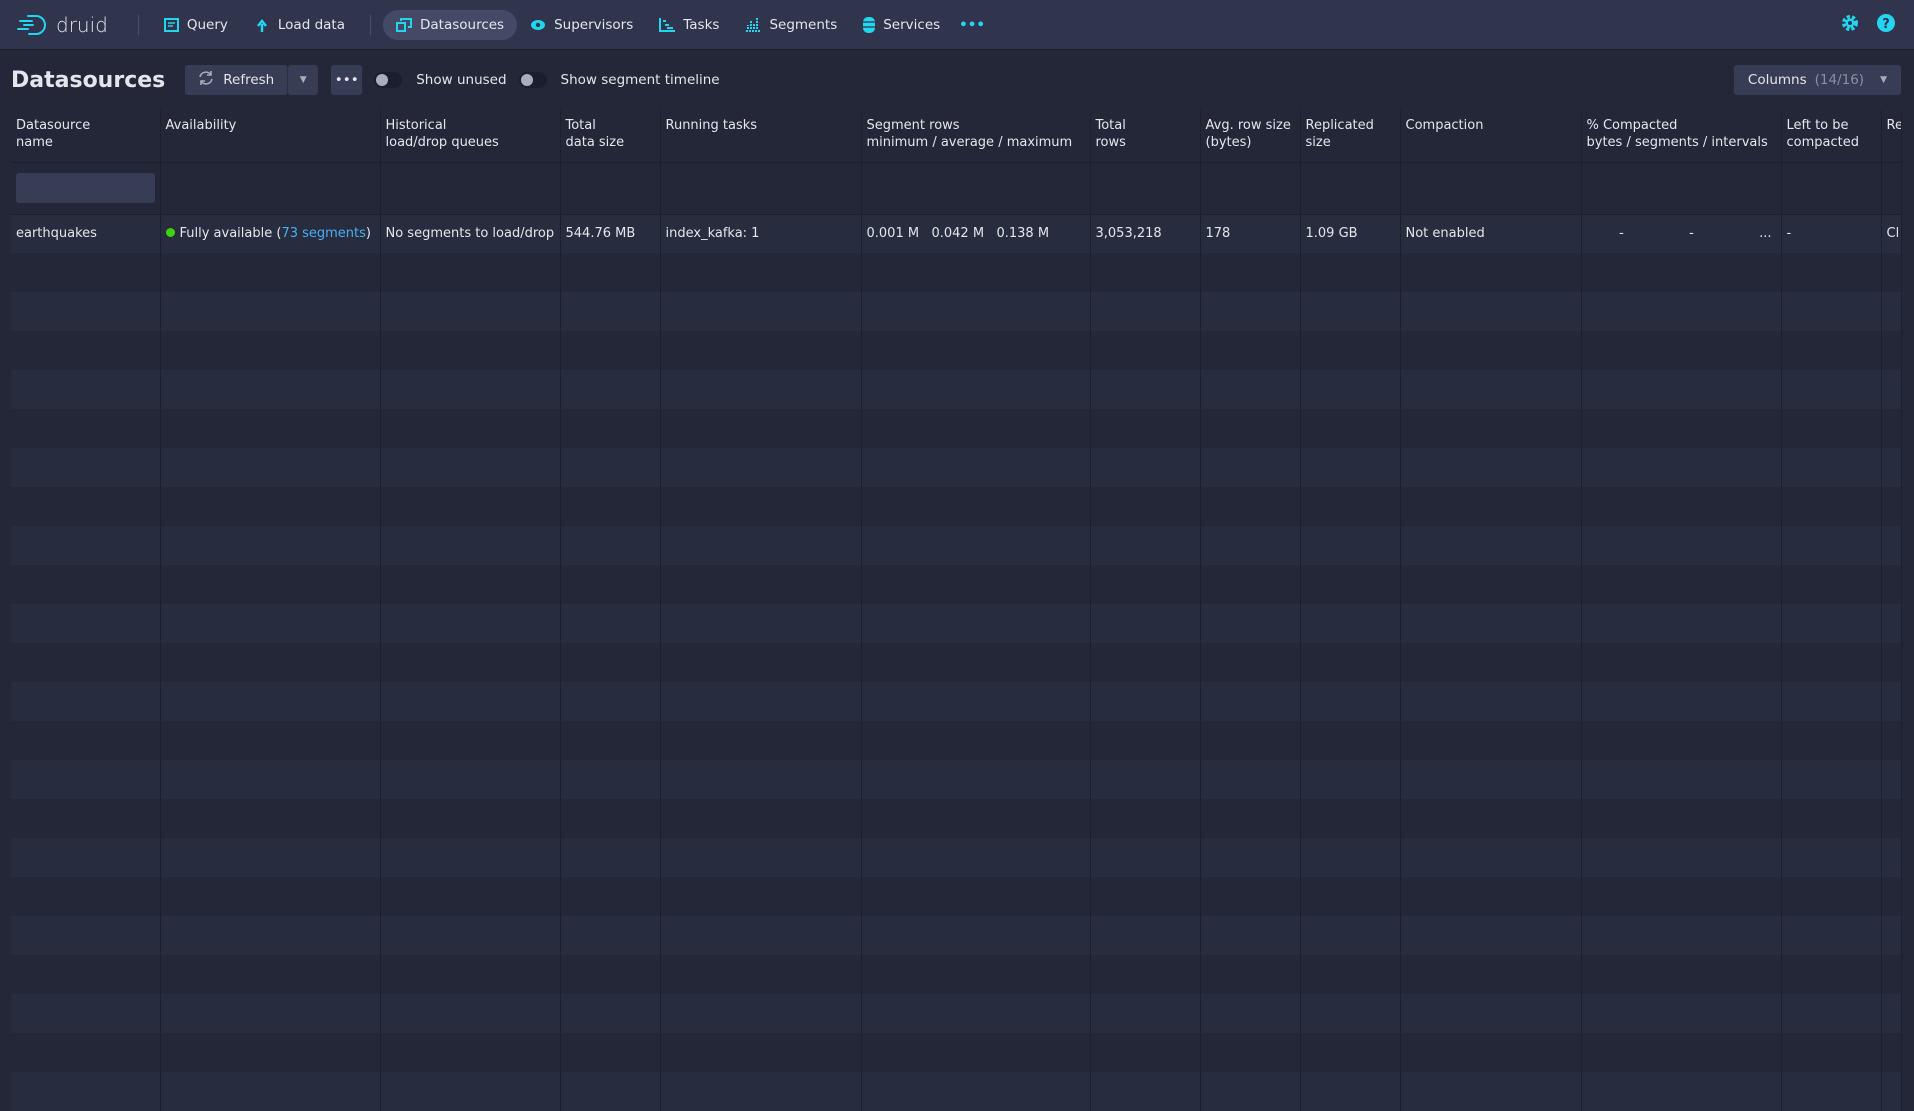 This screenshot has height=1111, width=1914. Describe the element at coordinates (1110, 125) in the screenshot. I see `header-line: Total` at that location.